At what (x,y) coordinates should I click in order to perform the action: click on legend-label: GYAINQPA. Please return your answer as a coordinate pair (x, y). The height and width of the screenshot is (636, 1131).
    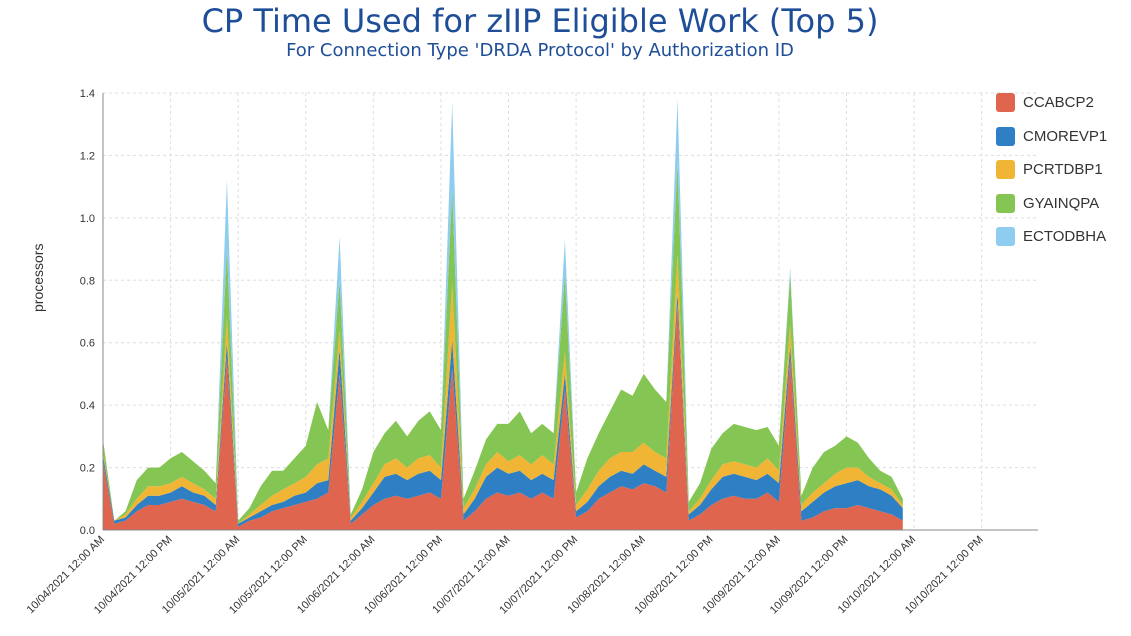
    Looking at the image, I should click on (1061, 203).